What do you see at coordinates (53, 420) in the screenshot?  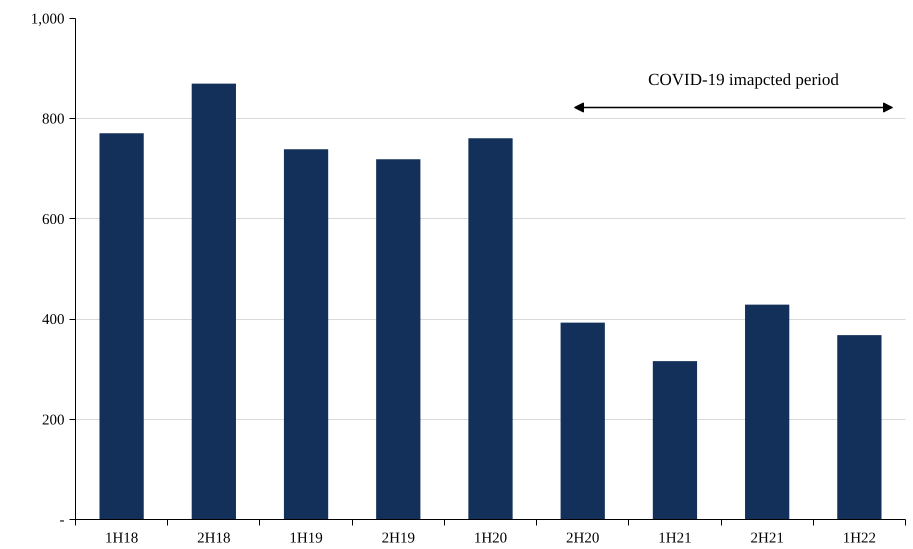 I see `y-tick-label: 200` at bounding box center [53, 420].